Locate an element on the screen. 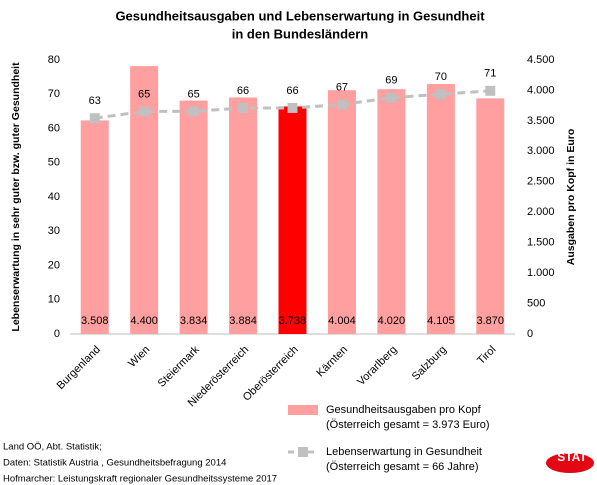 The height and width of the screenshot is (485, 597). y2-tick-label: 500 is located at coordinates (536, 303).